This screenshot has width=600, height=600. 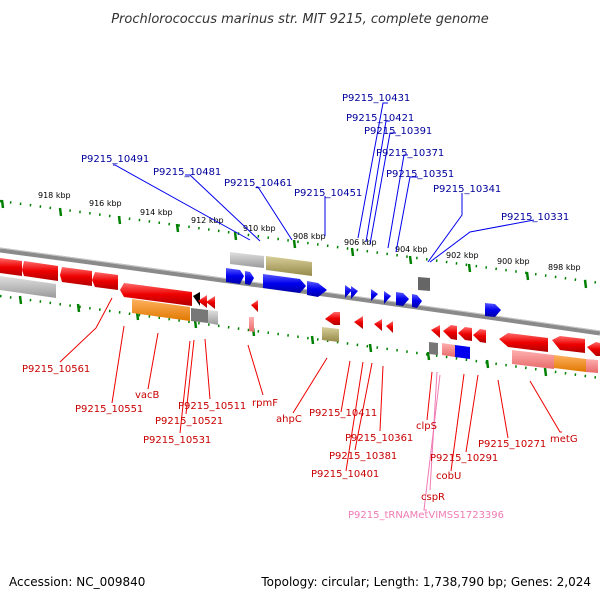 What do you see at coordinates (189, 421) in the screenshot?
I see `gene-label-bottom: P9215_10521` at bounding box center [189, 421].